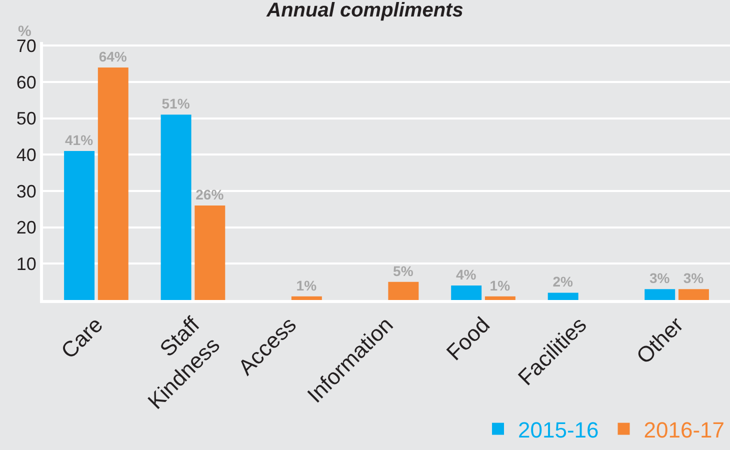  Describe the element at coordinates (466, 274) in the screenshot. I see `data-label: 4%` at that location.